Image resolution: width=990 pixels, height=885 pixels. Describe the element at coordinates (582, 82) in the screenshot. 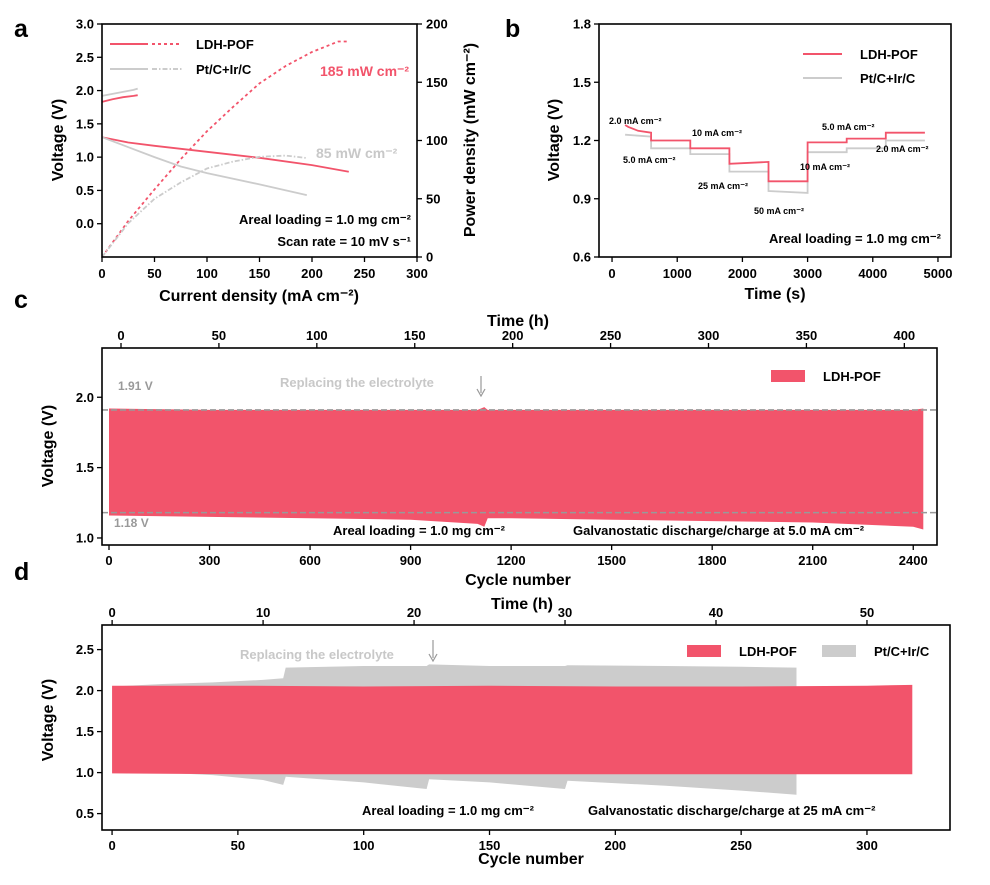

I see `panel-b-y-tick-label: 1.5` at that location.